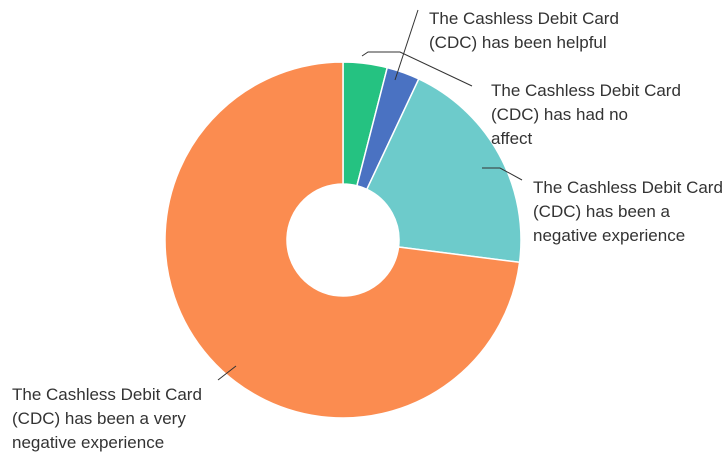 This screenshot has width=725, height=467. I want to click on slice-label-0-line-1: (CDC) has been helpful, so click(518, 42).